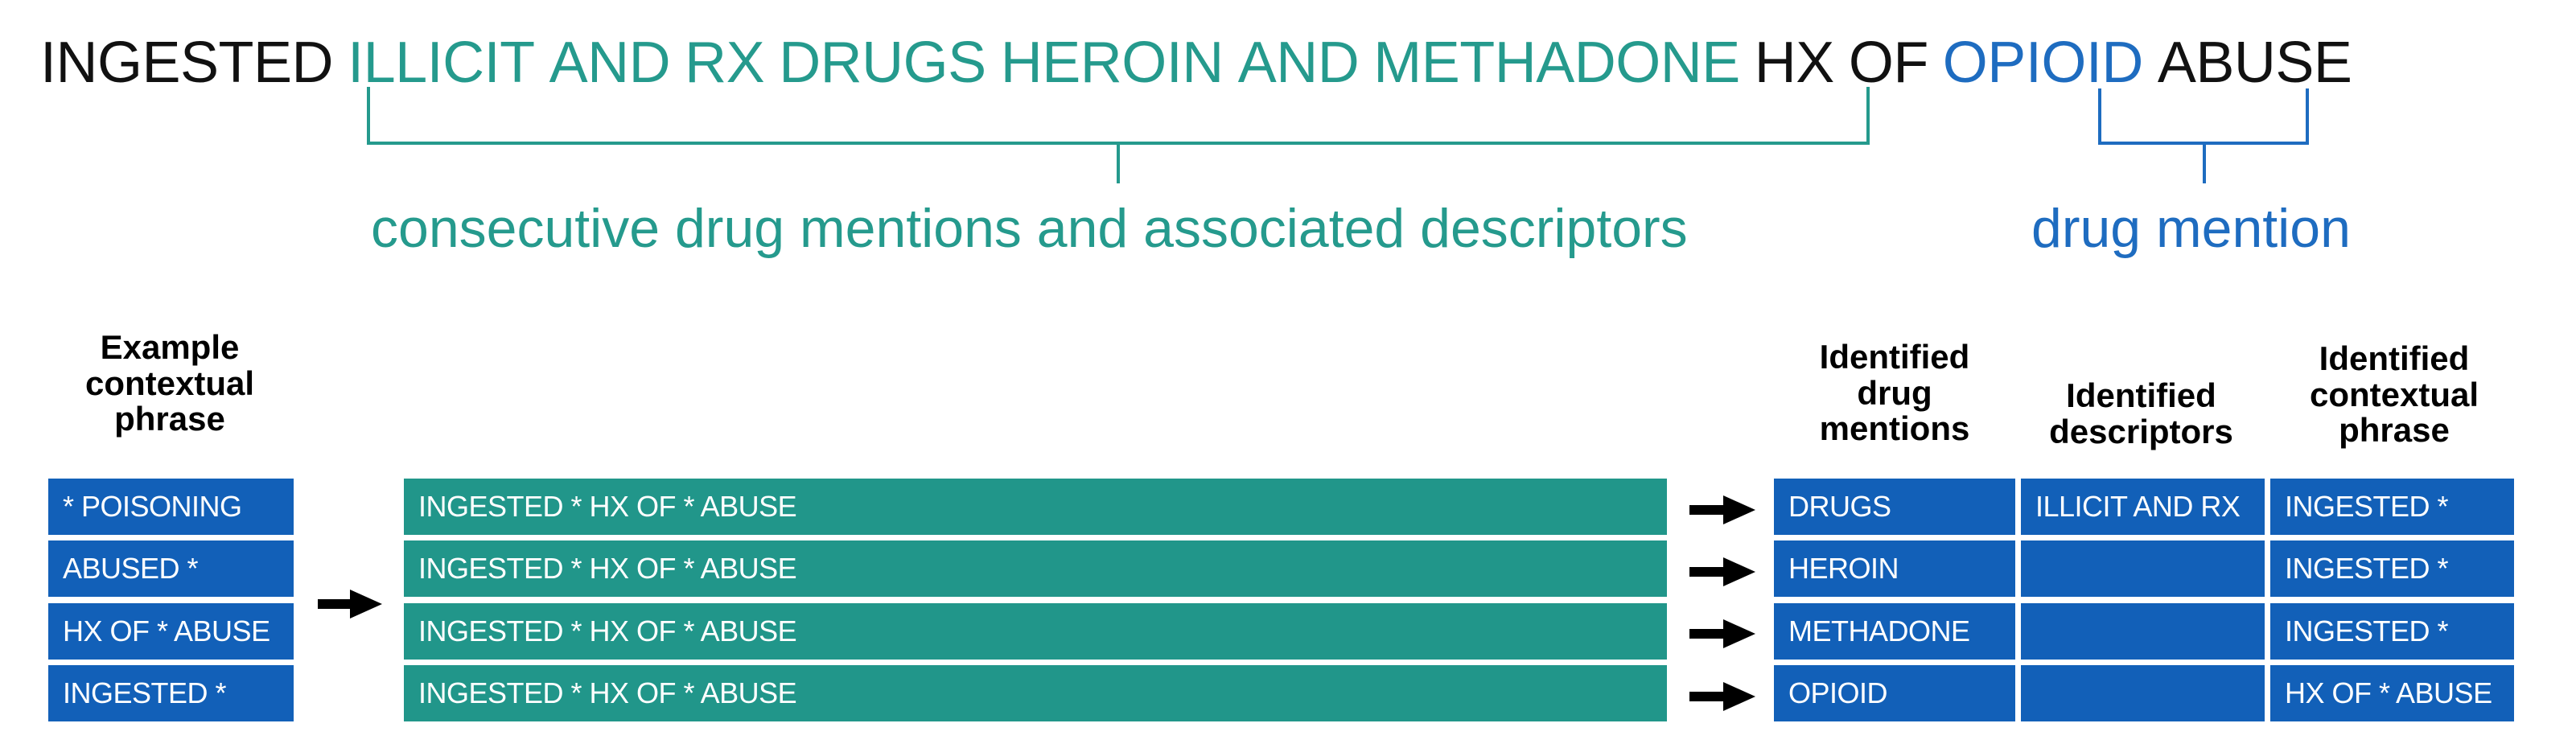 The height and width of the screenshot is (748, 2576). I want to click on example-phrase-cell: HX OF * ABUSE, so click(171, 632).